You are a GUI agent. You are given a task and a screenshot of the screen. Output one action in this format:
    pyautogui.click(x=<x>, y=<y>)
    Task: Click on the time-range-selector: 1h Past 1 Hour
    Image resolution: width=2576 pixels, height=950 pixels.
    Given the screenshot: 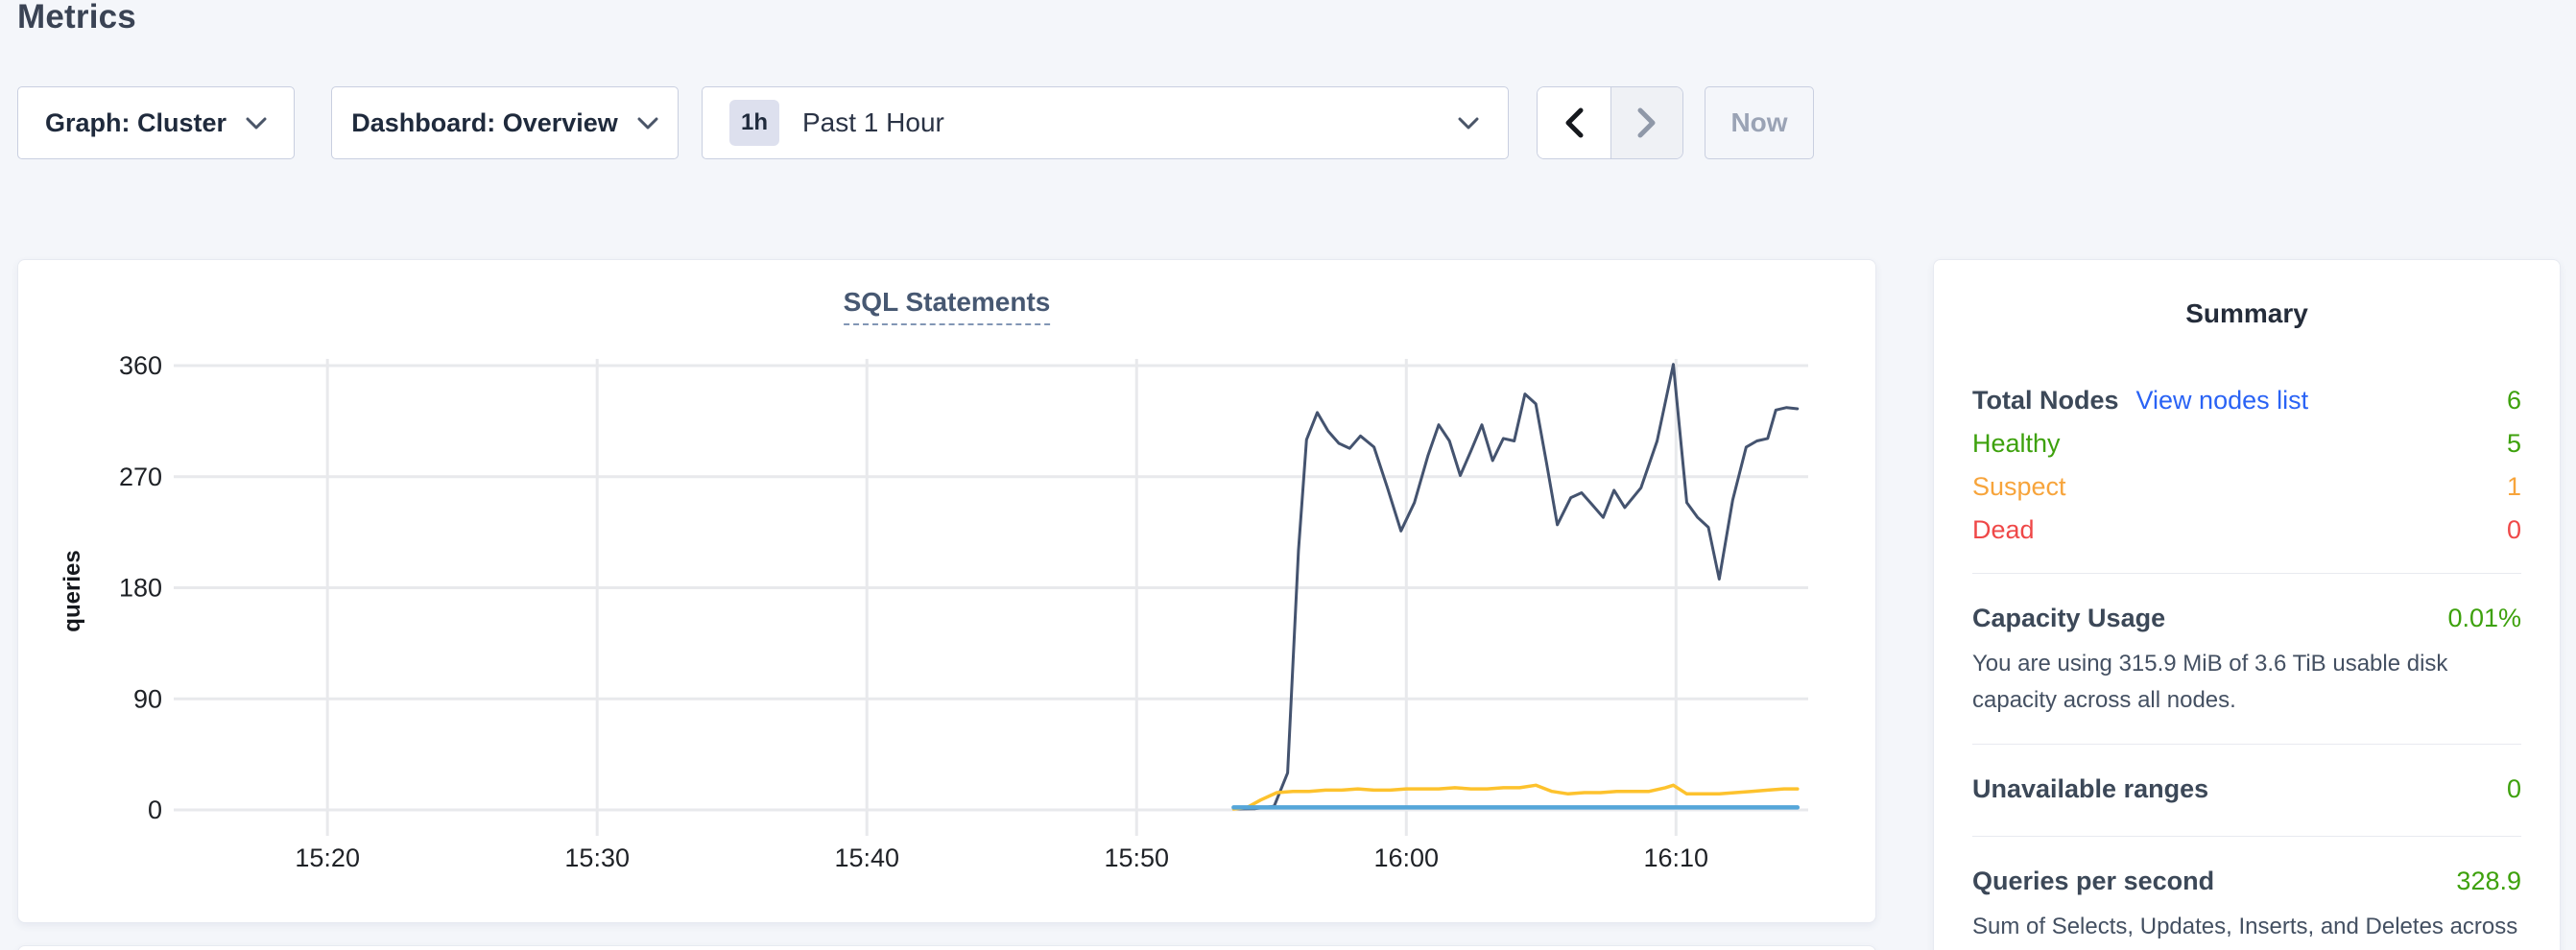 What is the action you would take?
    pyautogui.click(x=1105, y=122)
    